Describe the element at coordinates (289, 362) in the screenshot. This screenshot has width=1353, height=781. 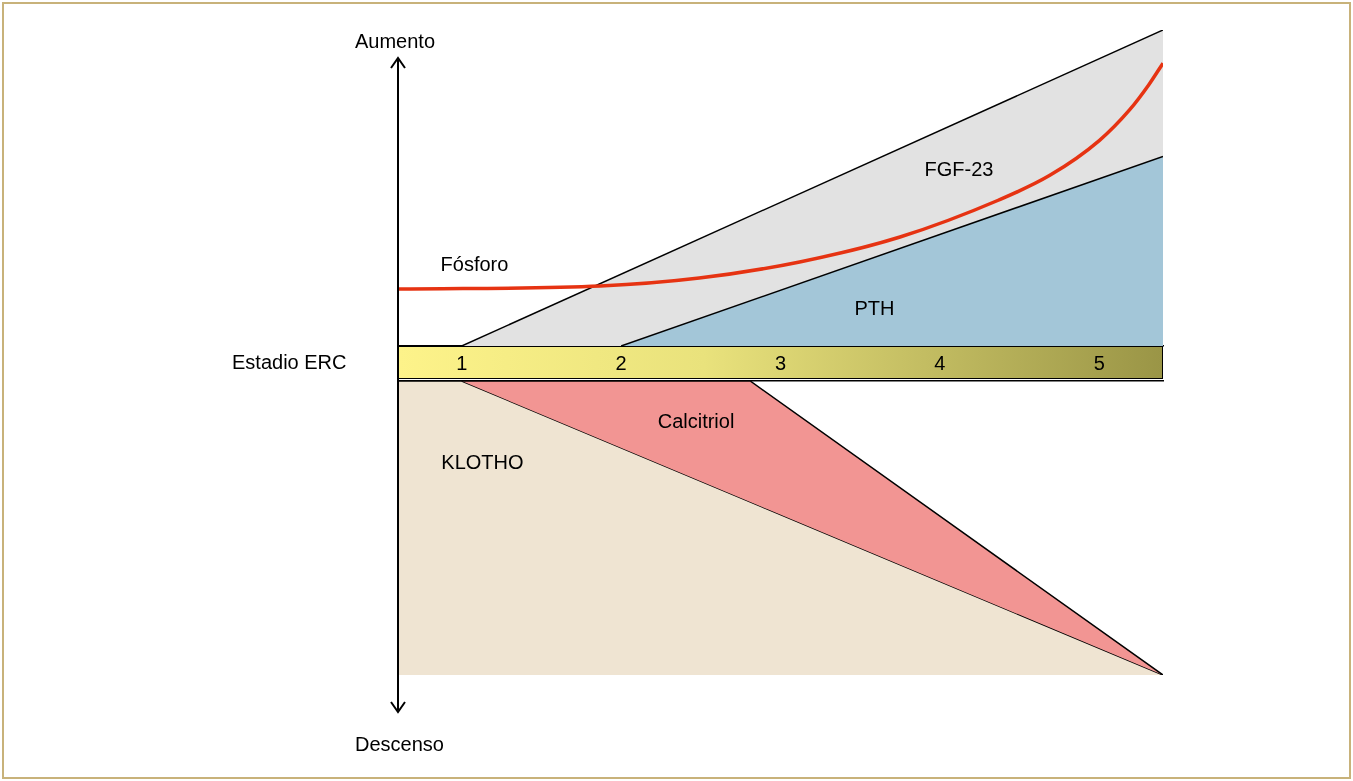
I see `x-axis-title: Estadio ERC` at that location.